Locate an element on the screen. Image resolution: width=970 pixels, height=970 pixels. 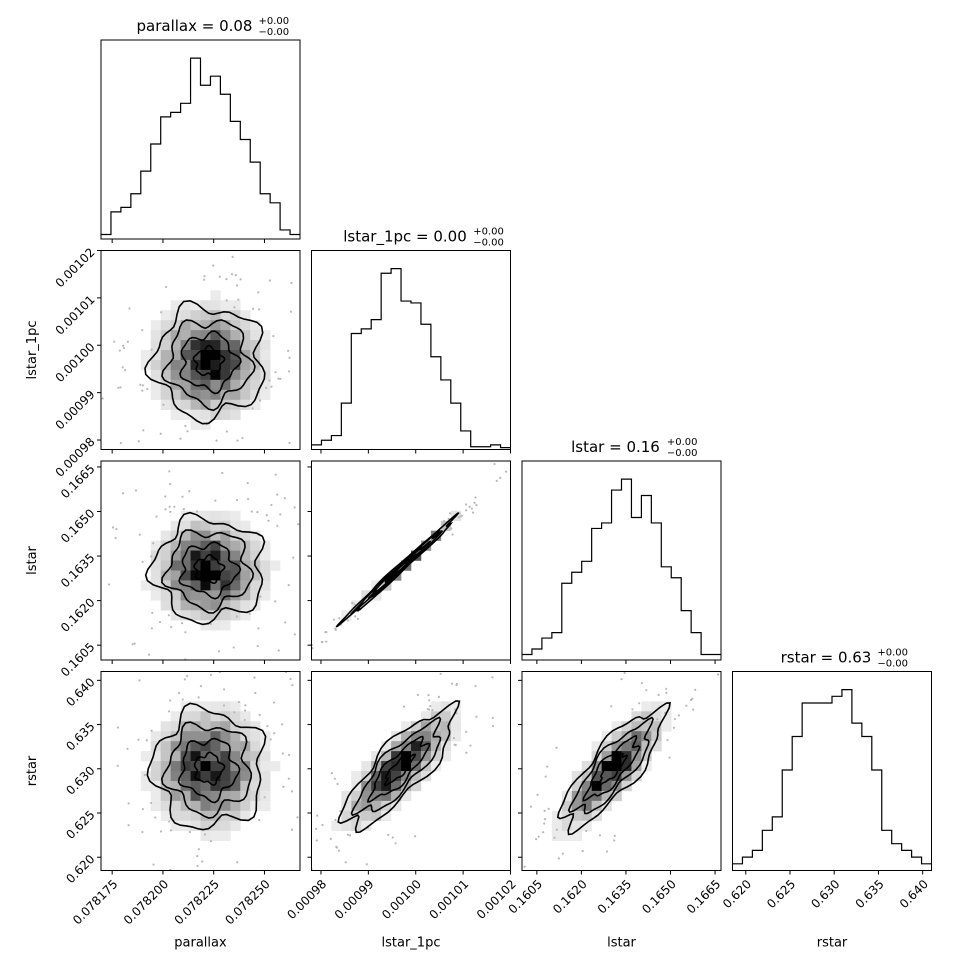
panel-frame is located at coordinates (411, 771).